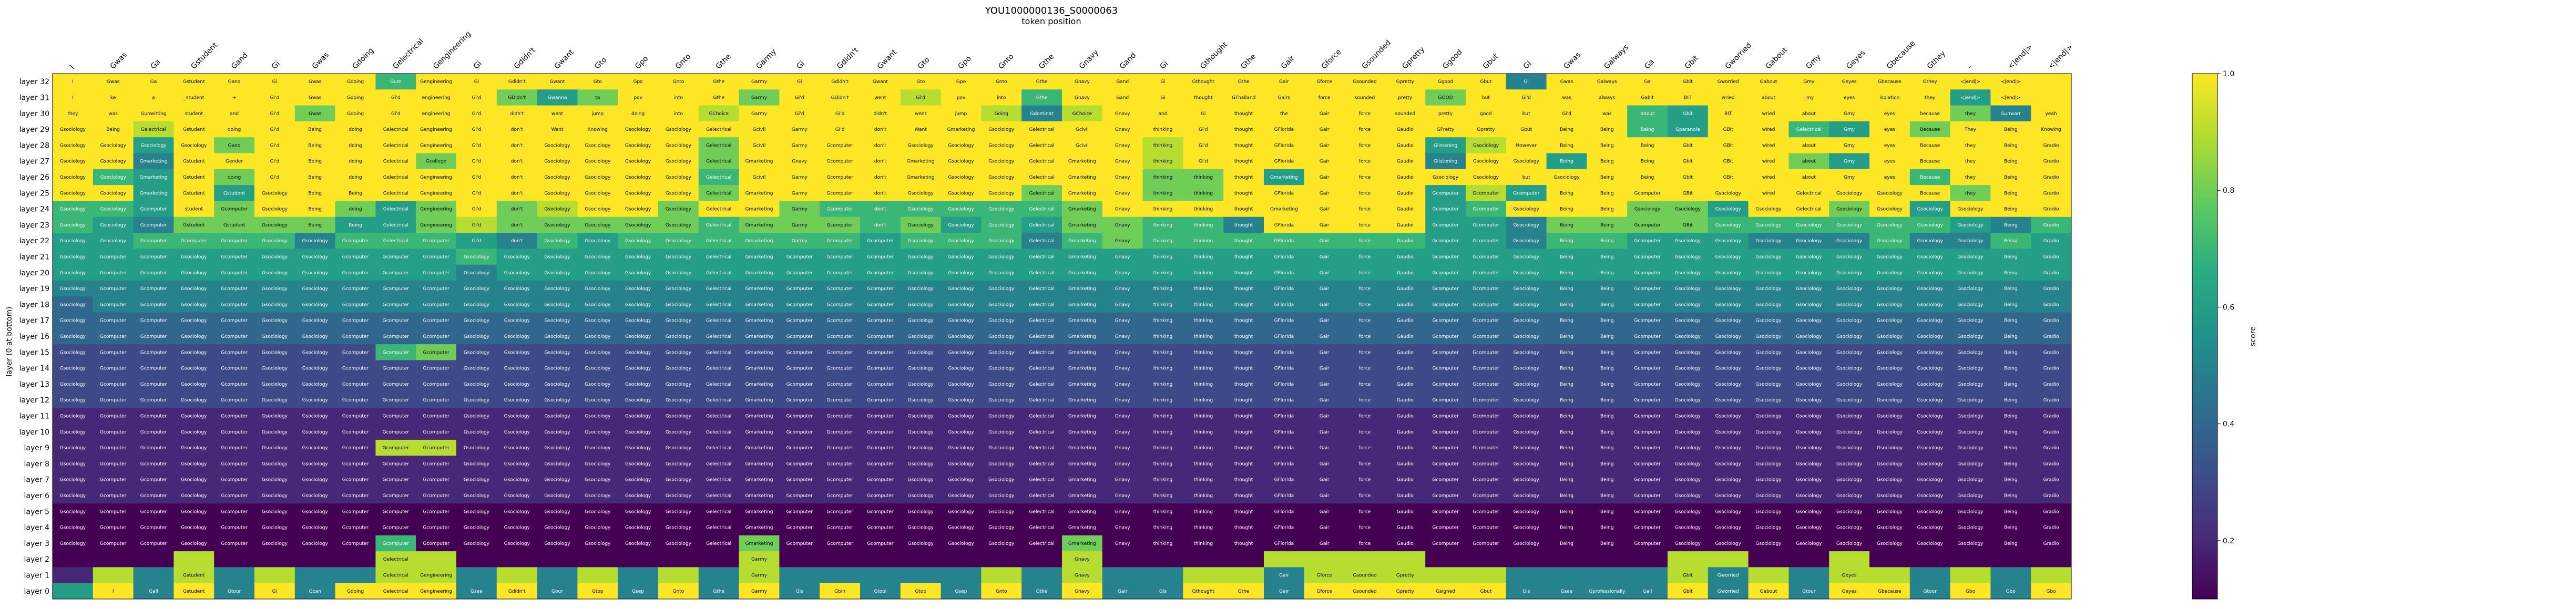 The width and height of the screenshot is (2576, 609). Describe the element at coordinates (1203, 114) in the screenshot. I see `cell-label: Gi` at that location.